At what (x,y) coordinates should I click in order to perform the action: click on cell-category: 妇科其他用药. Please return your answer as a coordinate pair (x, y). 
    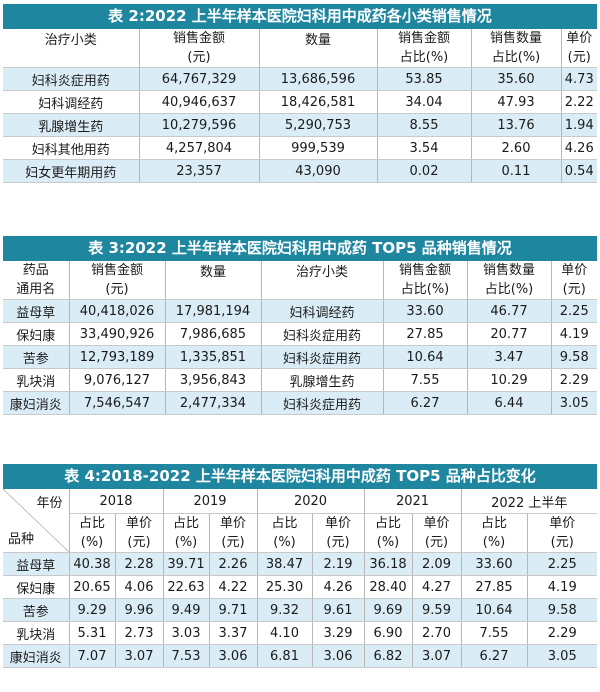
    Looking at the image, I should click on (71, 148).